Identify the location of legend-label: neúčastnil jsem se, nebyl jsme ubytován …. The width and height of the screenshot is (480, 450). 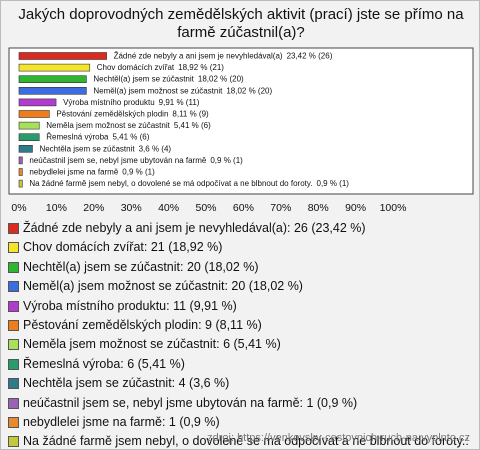
(190, 402).